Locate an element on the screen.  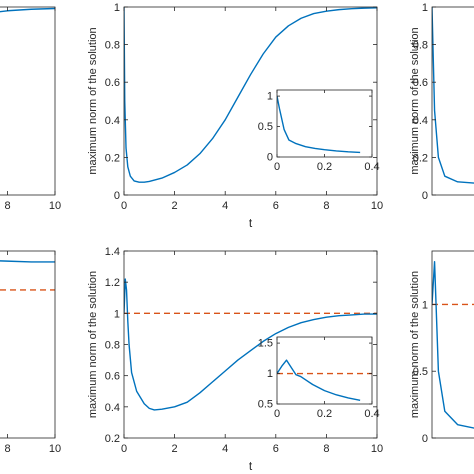
bottom-middle-xtick-label-3: 6 is located at coordinates (276, 449).